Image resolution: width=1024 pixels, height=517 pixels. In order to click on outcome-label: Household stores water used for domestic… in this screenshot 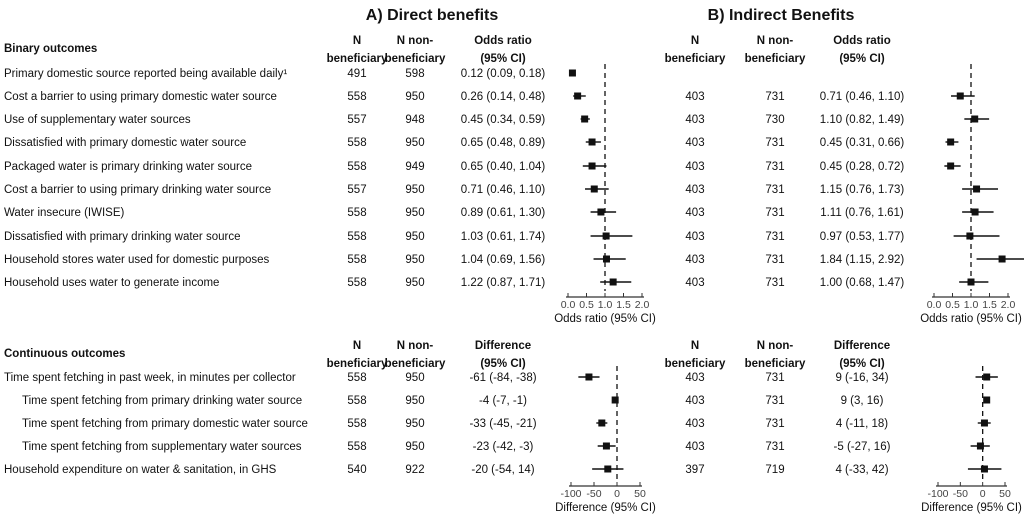, I will do `click(137, 260)`.